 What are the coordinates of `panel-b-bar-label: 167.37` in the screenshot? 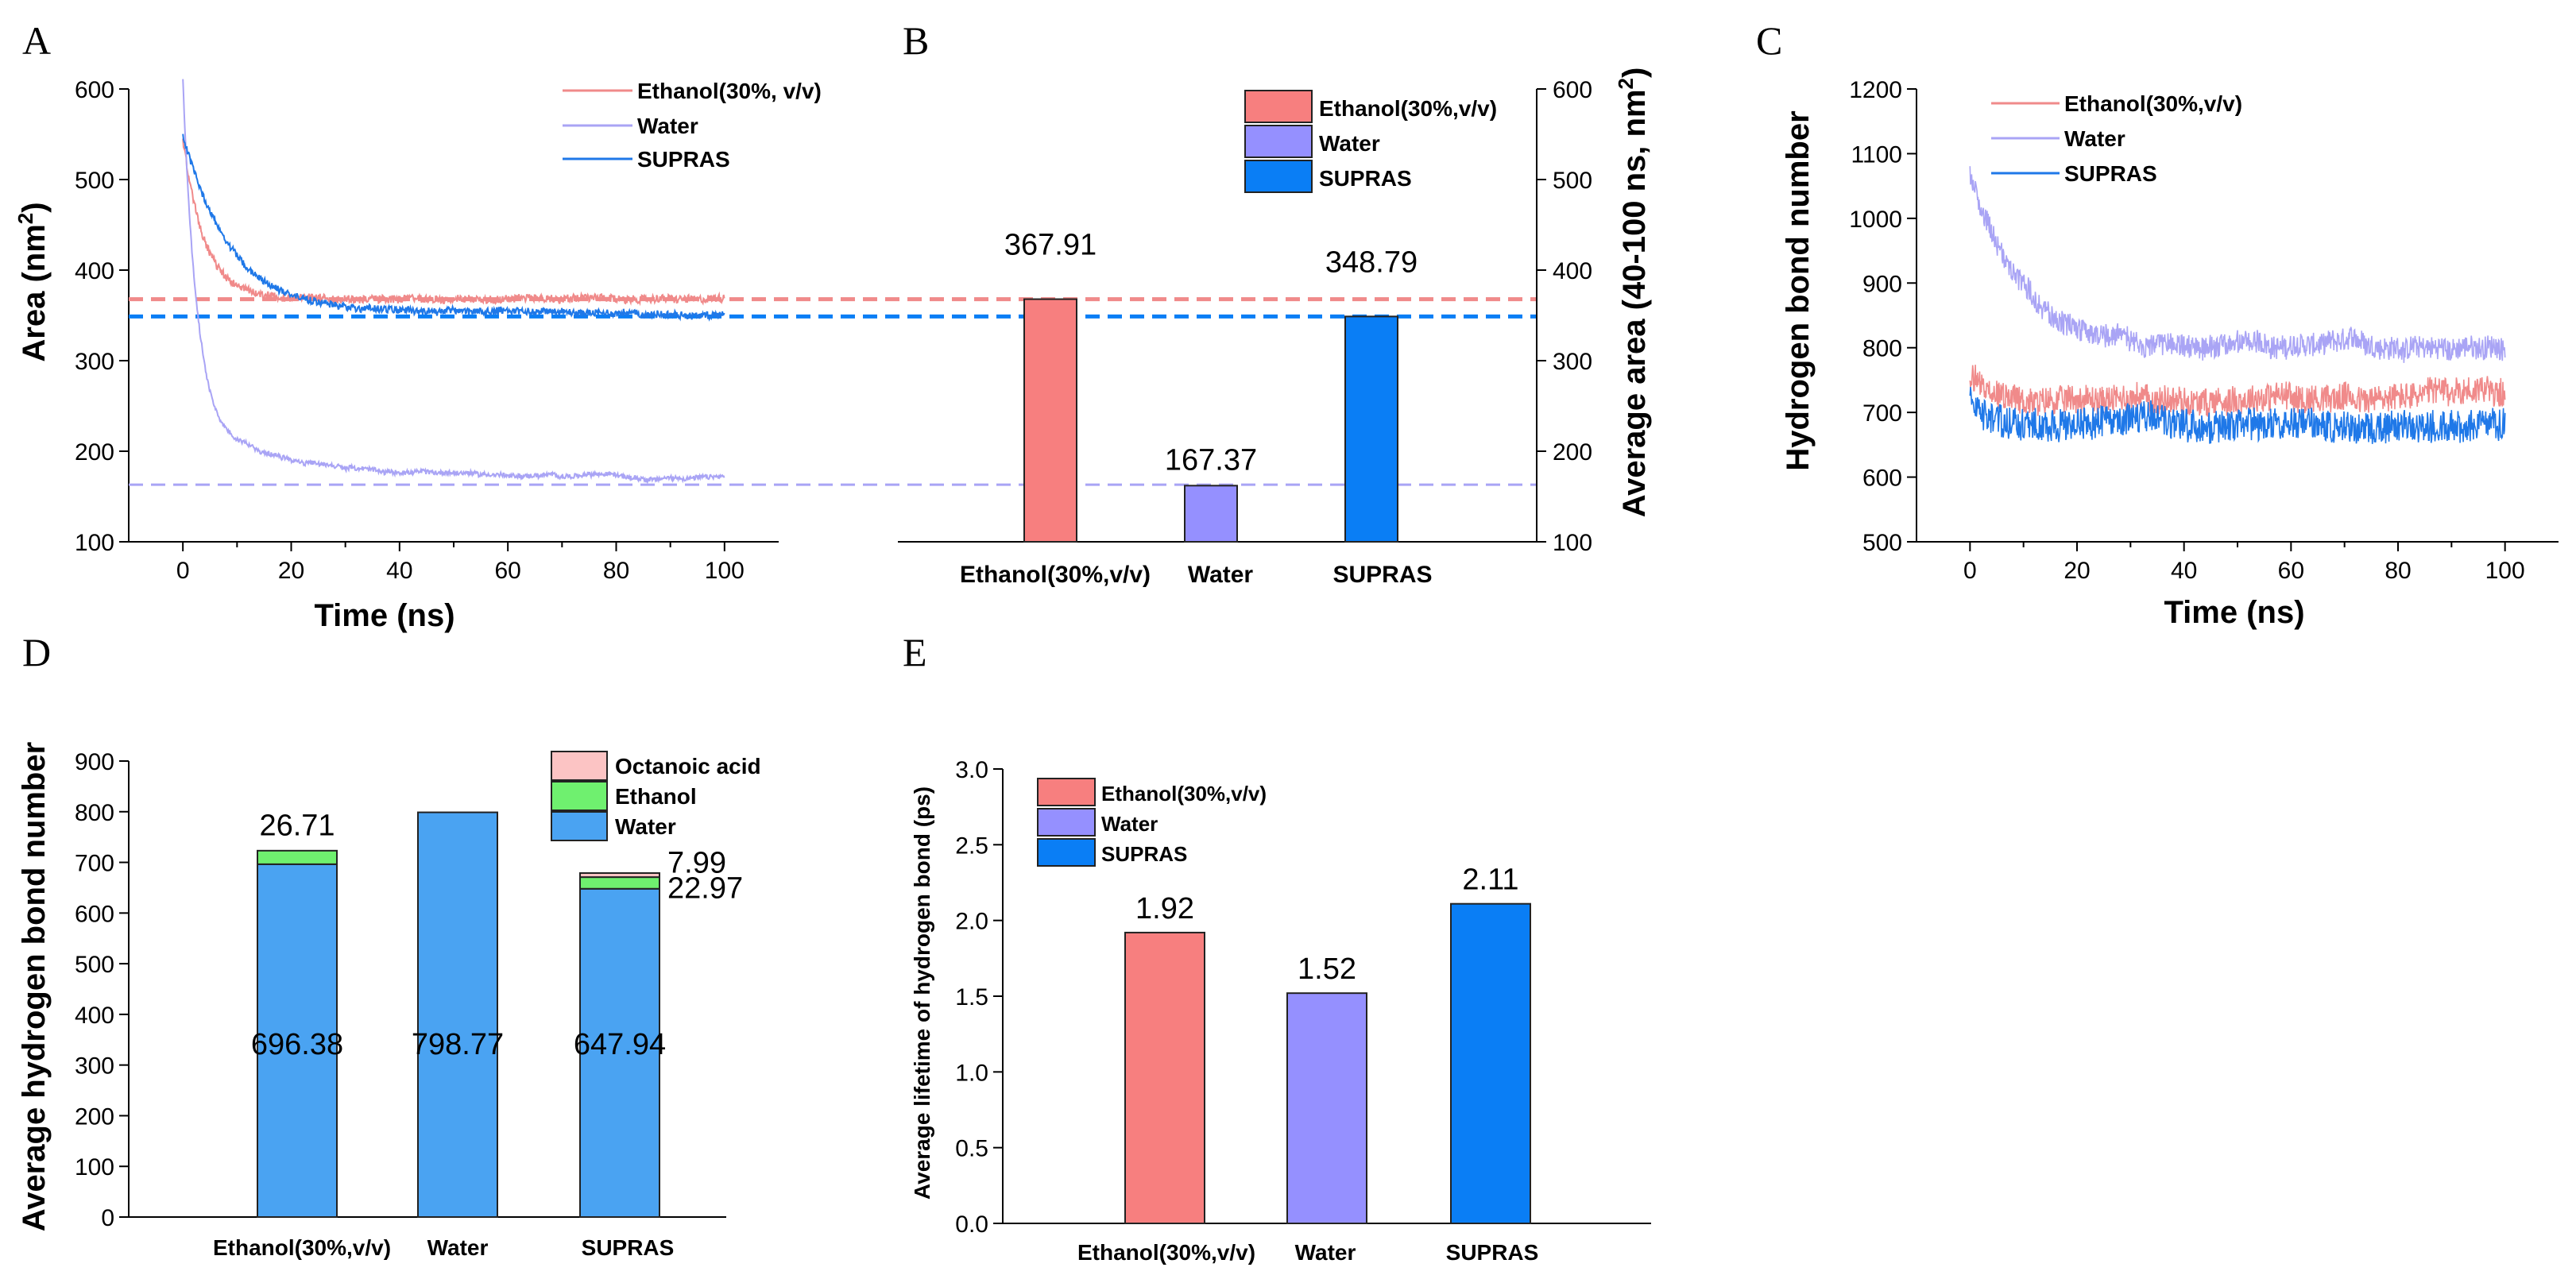 It's located at (1211, 460).